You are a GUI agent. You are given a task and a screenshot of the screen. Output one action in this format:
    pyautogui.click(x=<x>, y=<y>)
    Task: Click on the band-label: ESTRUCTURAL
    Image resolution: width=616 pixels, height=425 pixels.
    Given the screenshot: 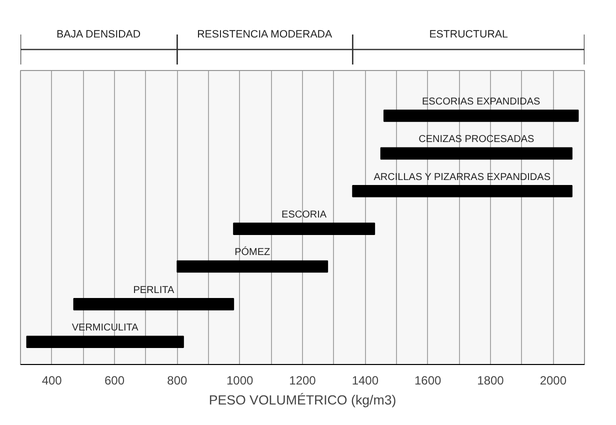 What is the action you would take?
    pyautogui.click(x=468, y=34)
    